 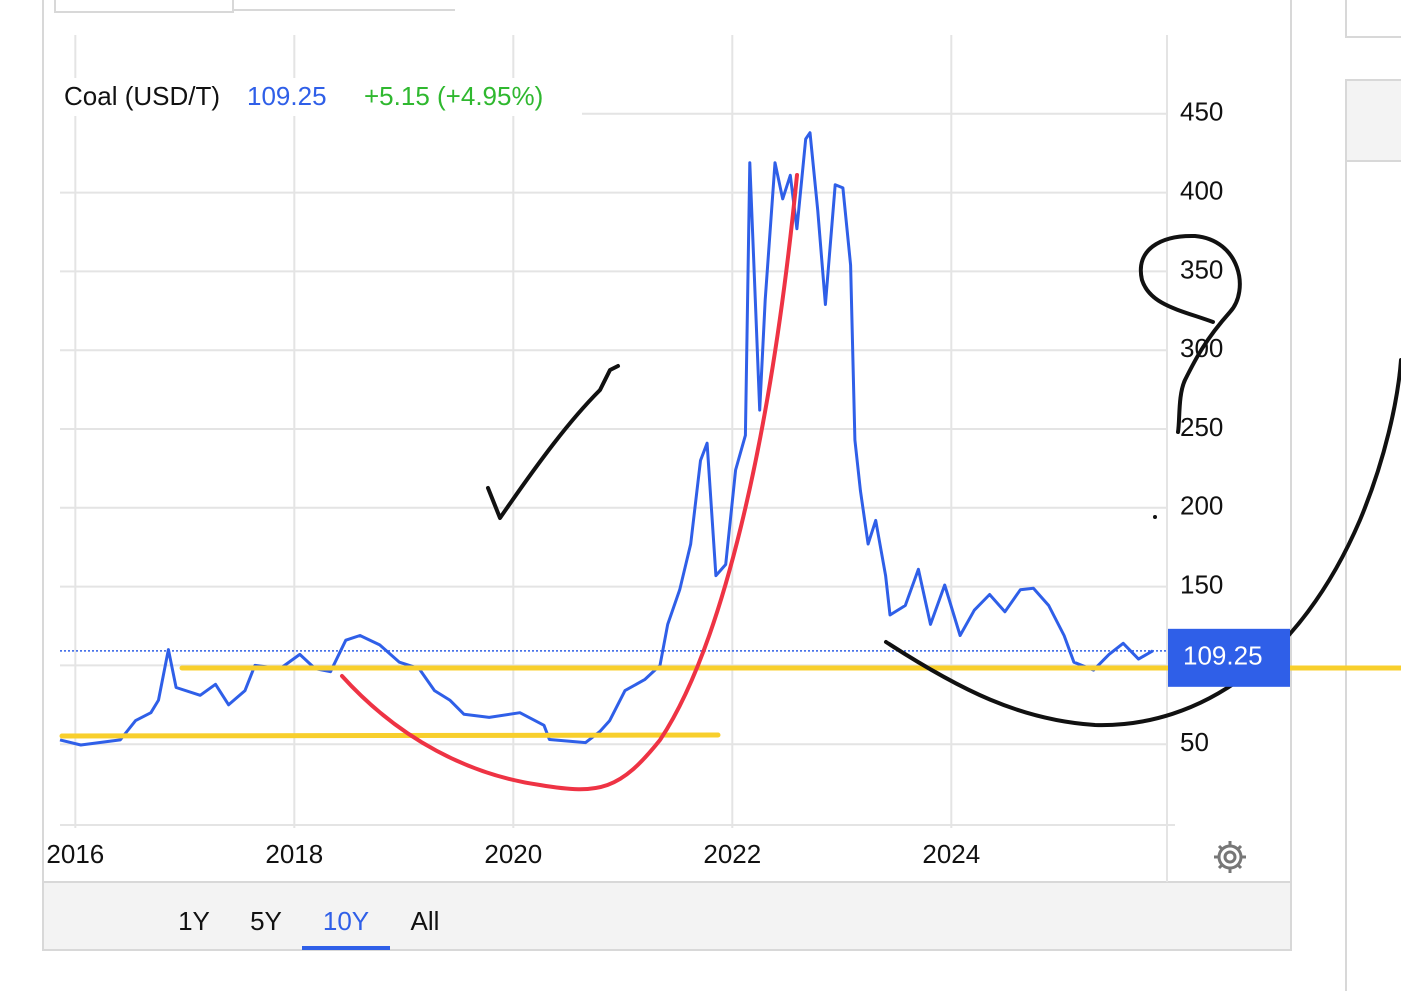 I want to click on range-bar, so click(x=667, y=915).